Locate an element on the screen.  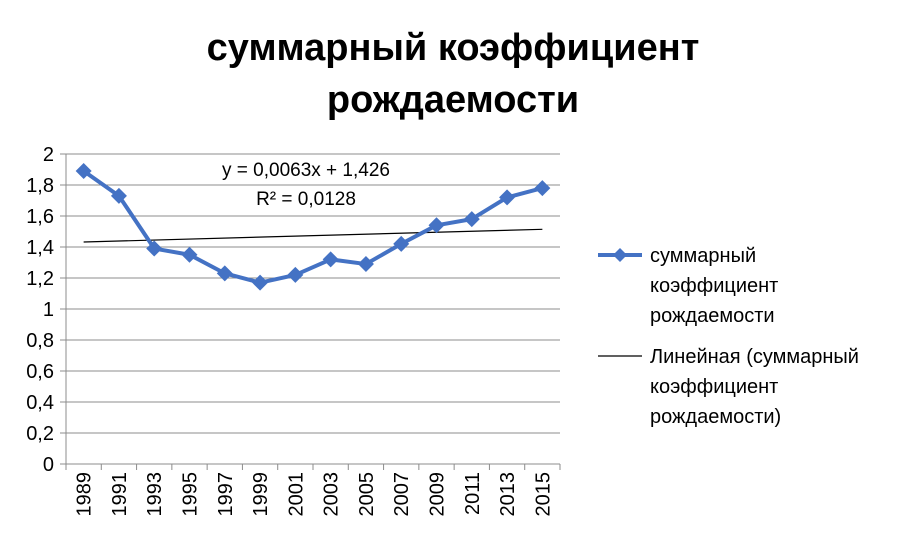
trendline is located at coordinates (313, 235).